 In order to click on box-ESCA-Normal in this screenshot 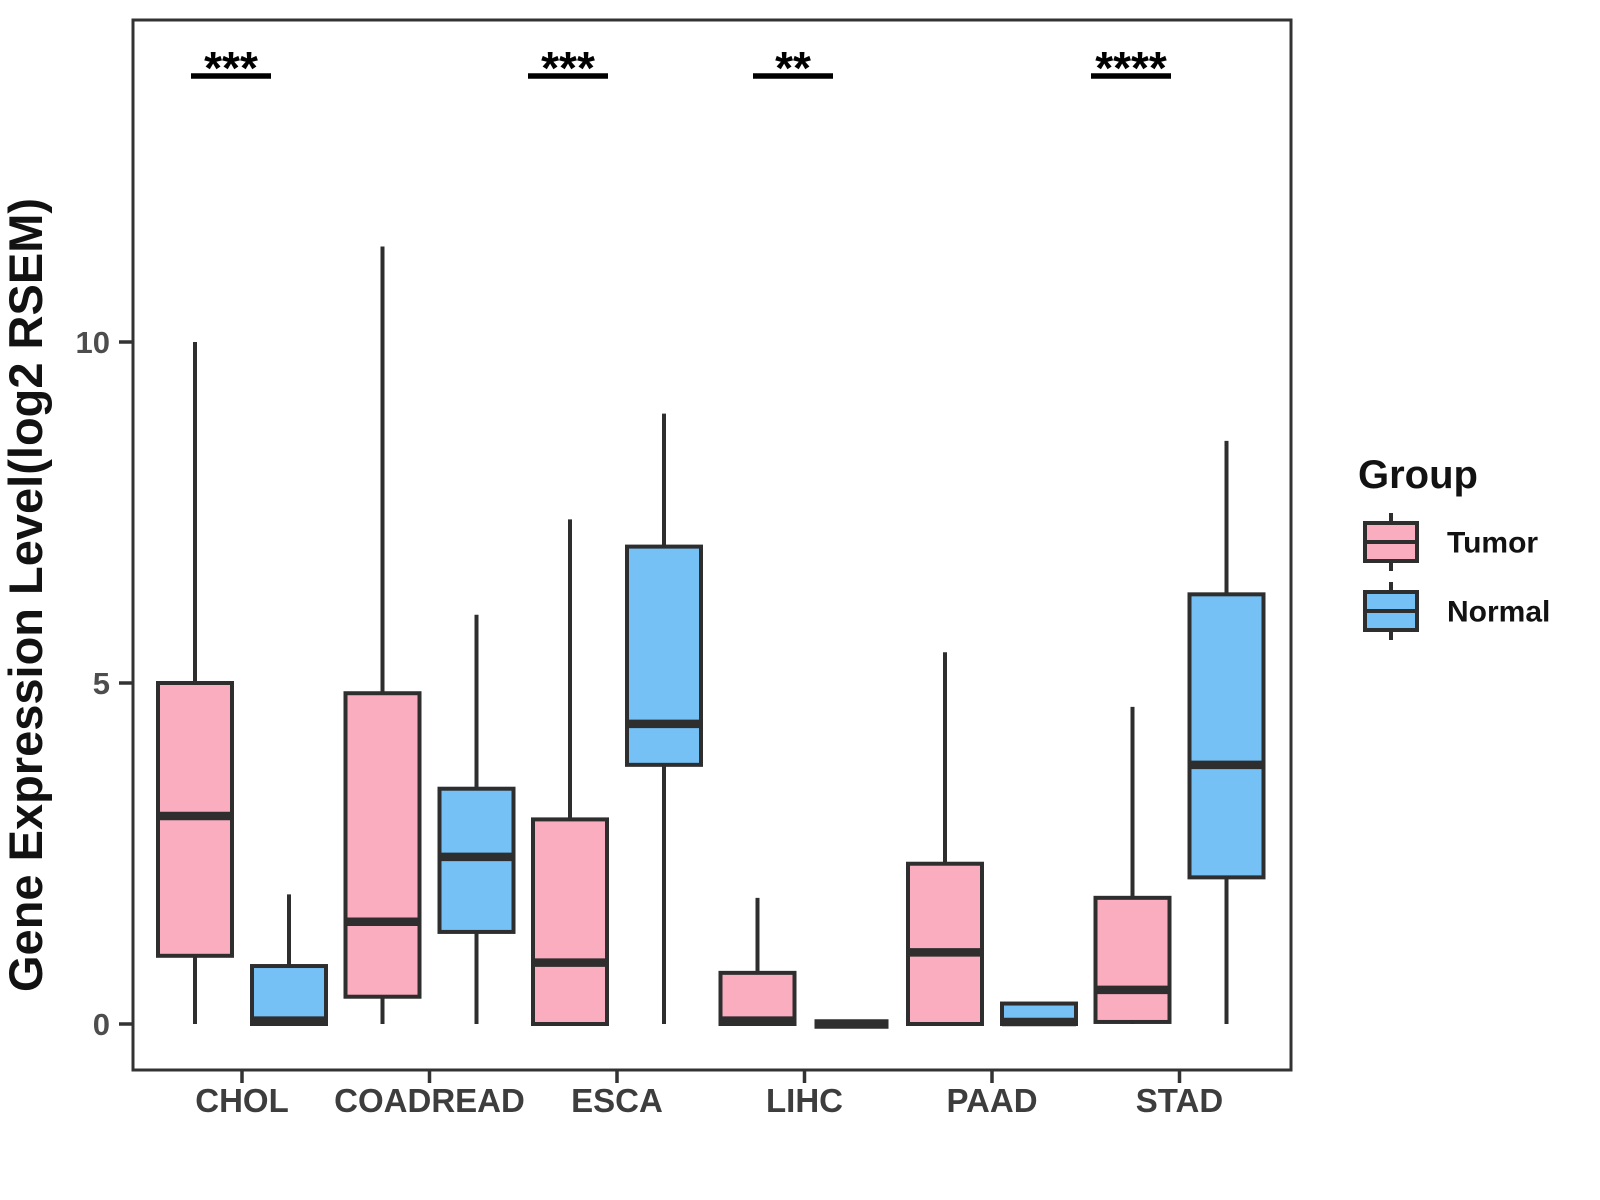, I will do `click(664, 718)`.